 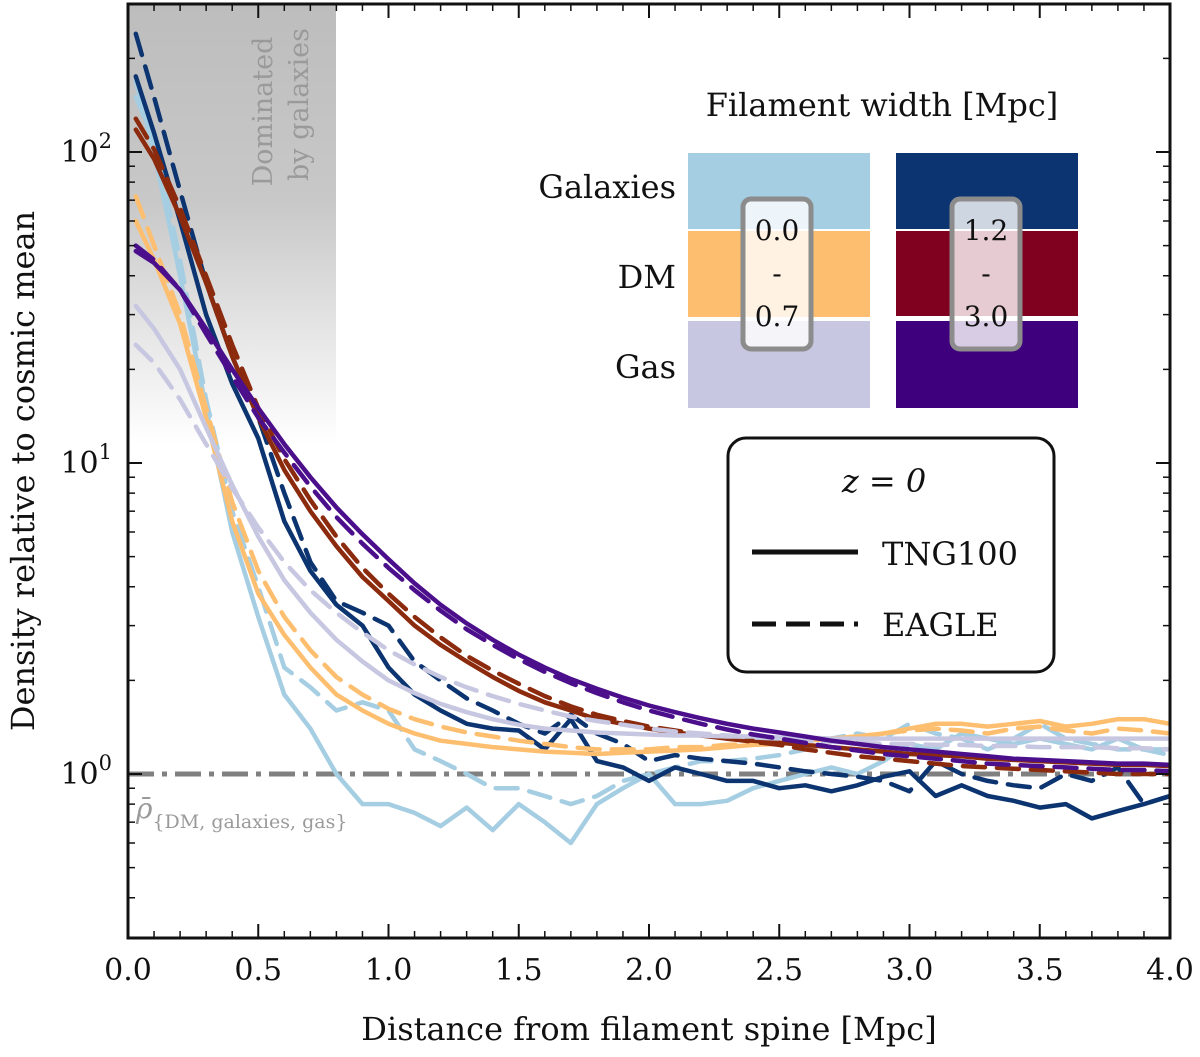 I want to click on galaxy-dominated-label: Dominated by galaxies, so click(x=281, y=107).